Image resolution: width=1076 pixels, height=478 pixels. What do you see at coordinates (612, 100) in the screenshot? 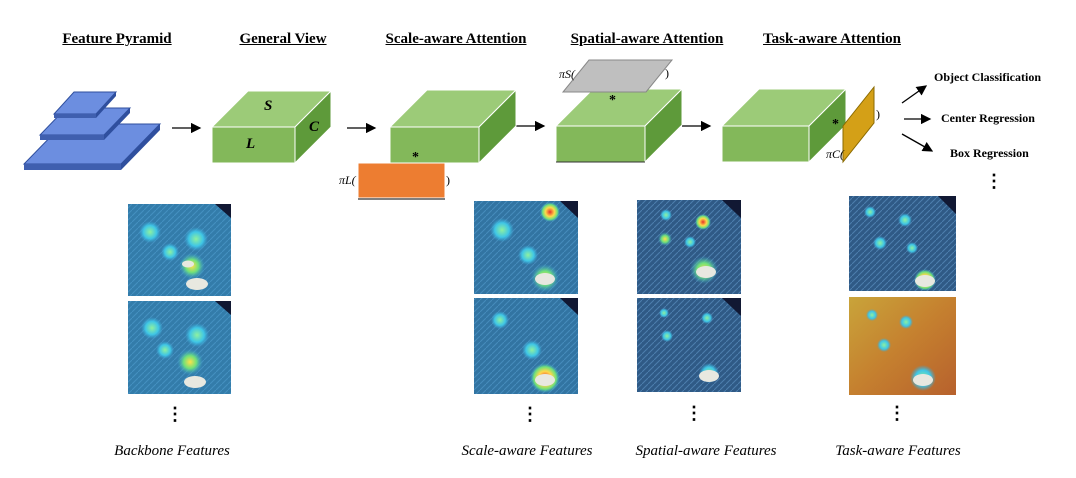
I see `star-spatial: *` at bounding box center [612, 100].